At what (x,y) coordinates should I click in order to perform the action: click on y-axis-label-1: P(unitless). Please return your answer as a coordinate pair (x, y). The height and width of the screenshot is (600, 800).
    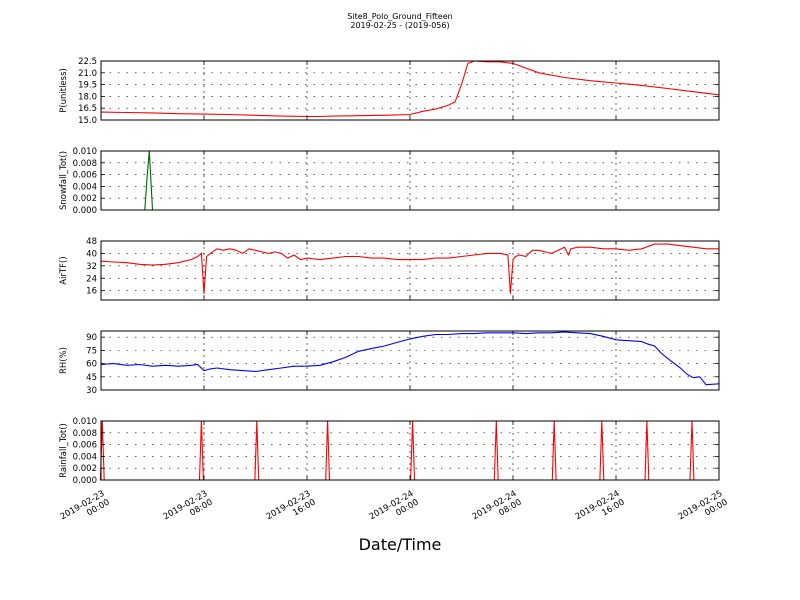
    Looking at the image, I should click on (64, 90).